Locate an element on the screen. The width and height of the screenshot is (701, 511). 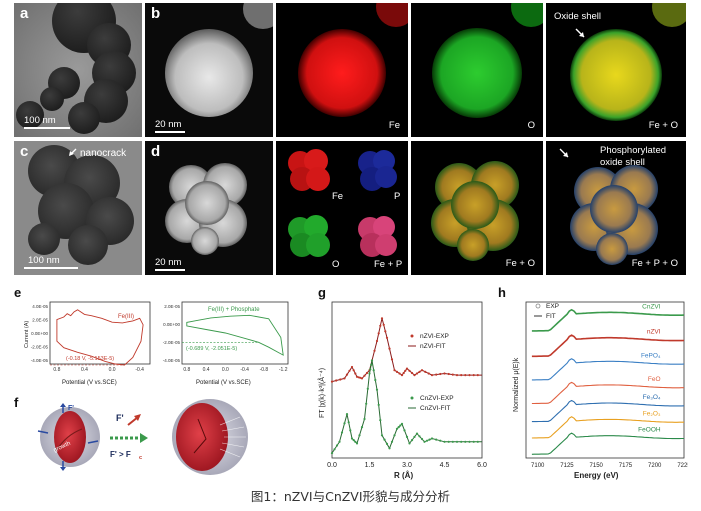
e2-annotation: (-0.689 V, -2.051E-5) is located at coordinates (211, 349).